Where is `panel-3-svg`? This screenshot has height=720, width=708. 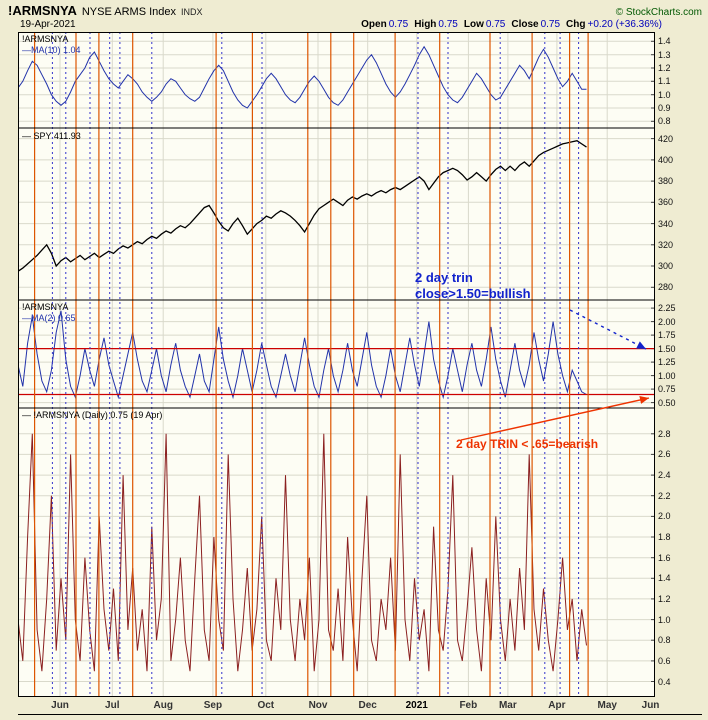 panel-3-svg is located at coordinates (336, 354).